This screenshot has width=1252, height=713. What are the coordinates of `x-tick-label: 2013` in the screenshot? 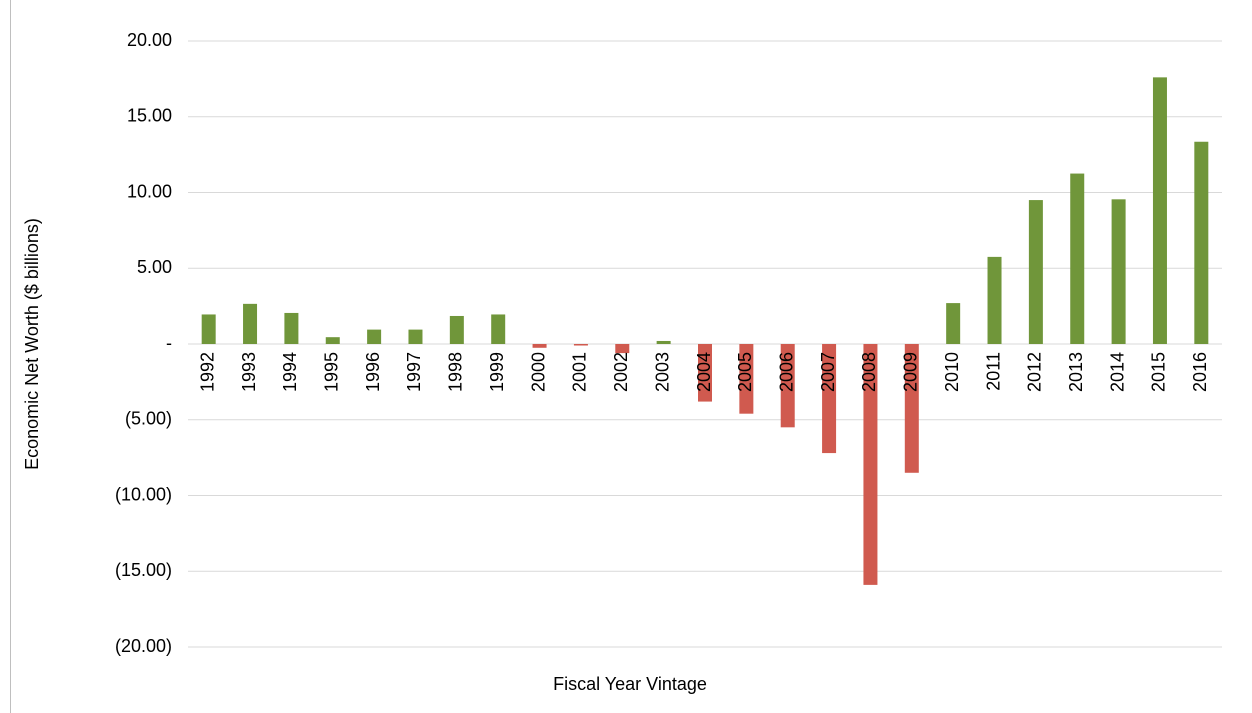 It's located at (1076, 372).